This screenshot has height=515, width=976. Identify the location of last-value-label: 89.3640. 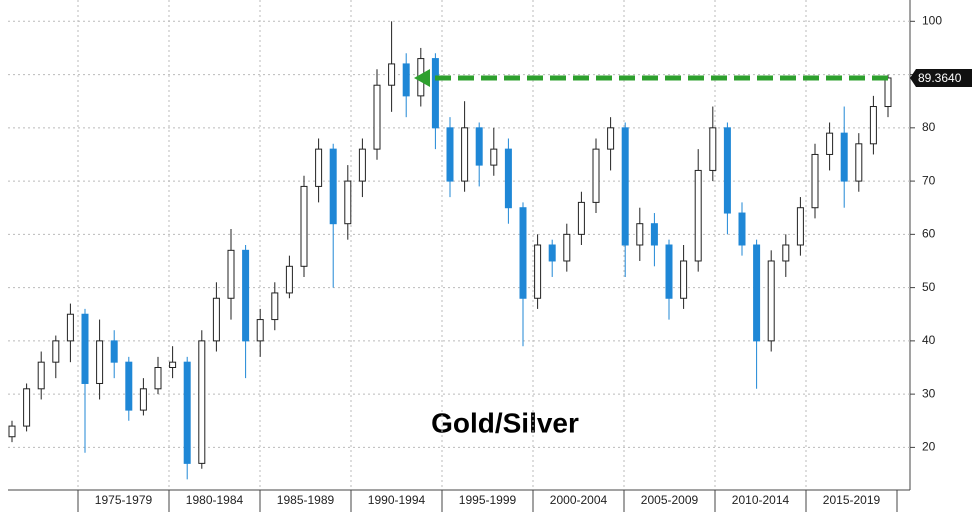
(940, 78).